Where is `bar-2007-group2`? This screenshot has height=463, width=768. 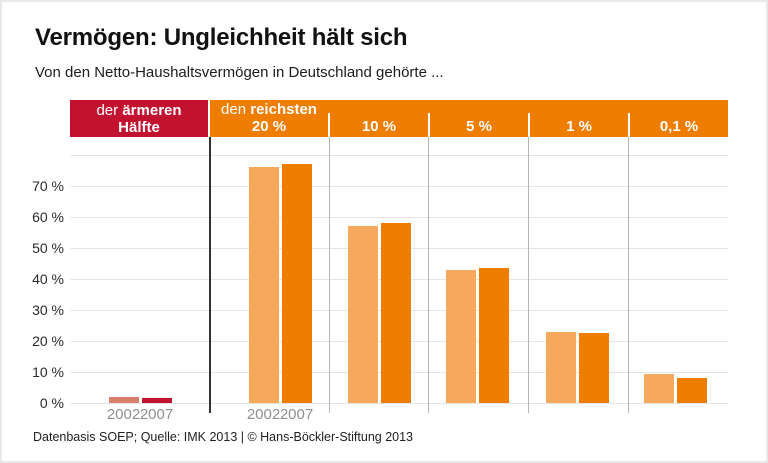
bar-2007-group2 is located at coordinates (395, 313).